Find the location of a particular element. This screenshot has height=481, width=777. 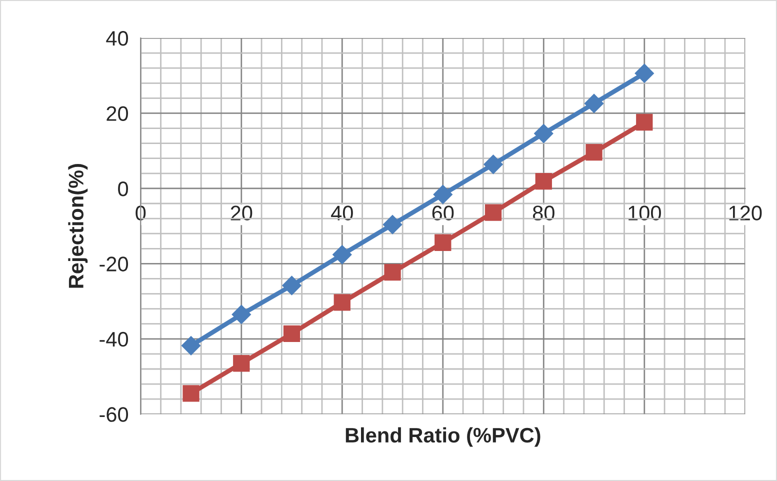

y-tick-label: 20 is located at coordinates (117, 113).